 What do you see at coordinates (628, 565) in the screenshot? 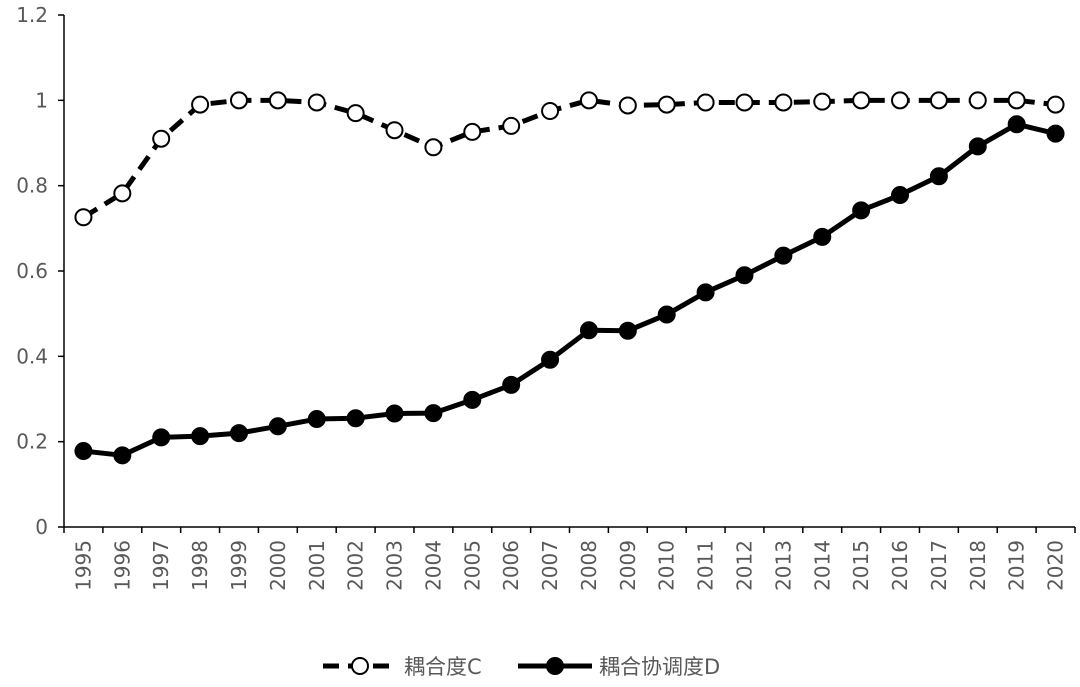
I see `x-tick-label: 2009` at bounding box center [628, 565].